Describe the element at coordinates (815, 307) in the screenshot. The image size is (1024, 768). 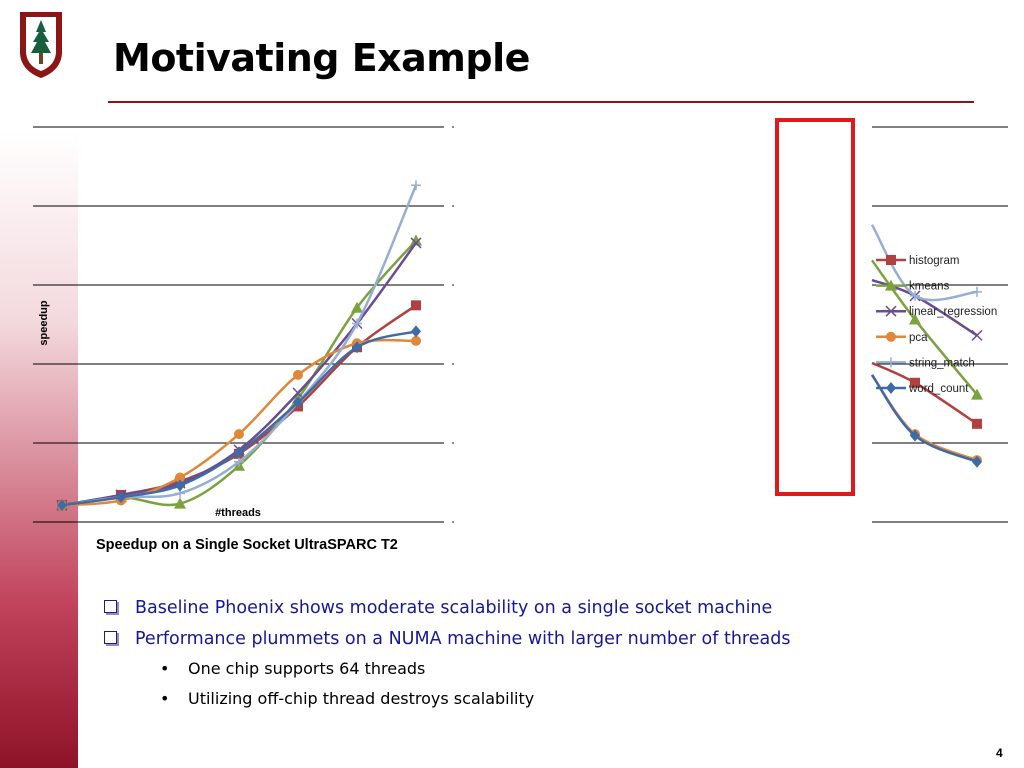
I see `highlight-box` at that location.